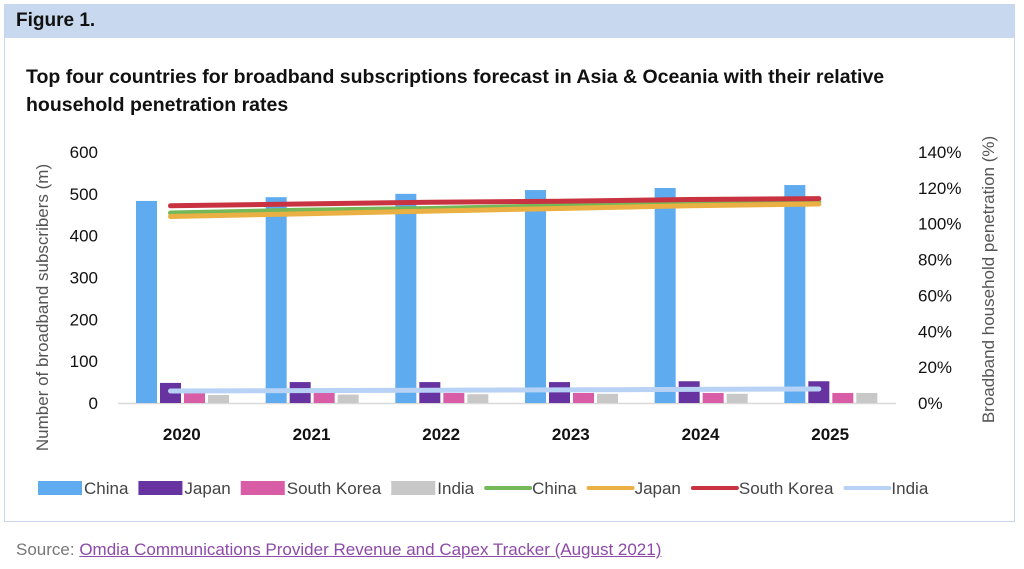 Image resolution: width=1024 pixels, height=569 pixels. I want to click on source-prefix: Source:, so click(48, 549).